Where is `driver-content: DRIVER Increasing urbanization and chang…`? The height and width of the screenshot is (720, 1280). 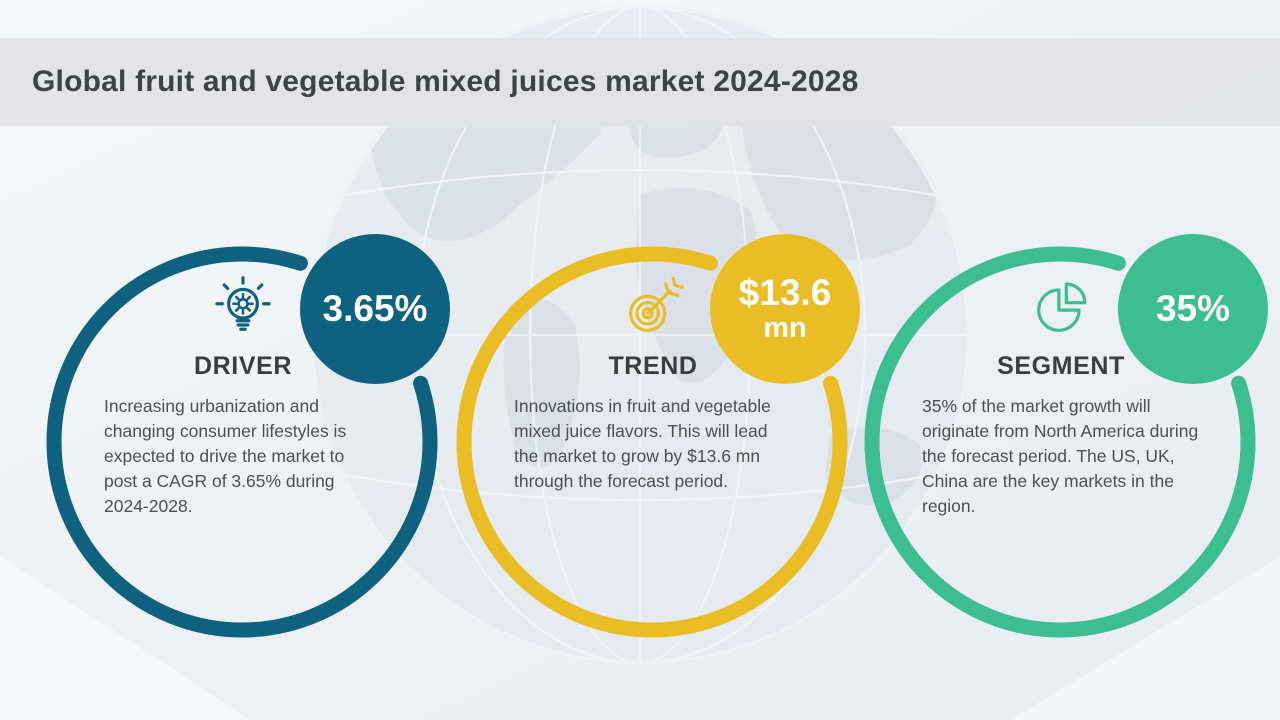 driver-content: DRIVER Increasing urbanization and chang… is located at coordinates (243, 396).